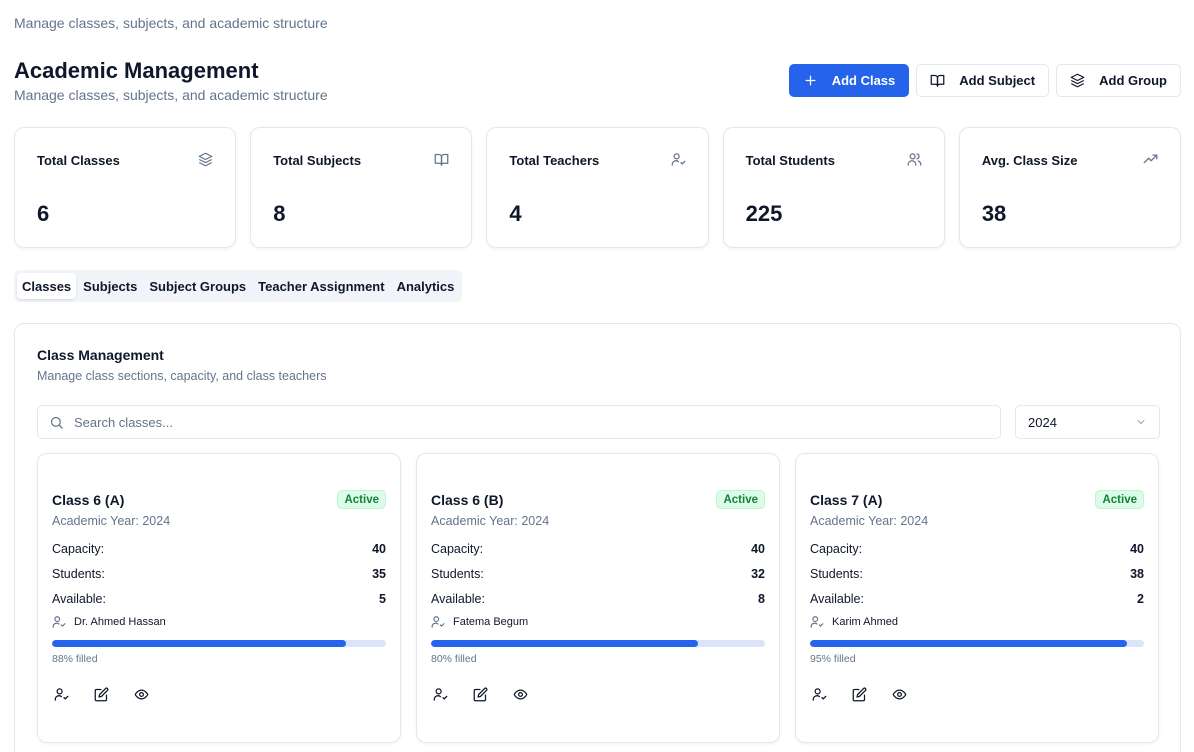 The width and height of the screenshot is (1194, 752). I want to click on stat-card-total-classes: Total Classes 6, so click(125, 187).